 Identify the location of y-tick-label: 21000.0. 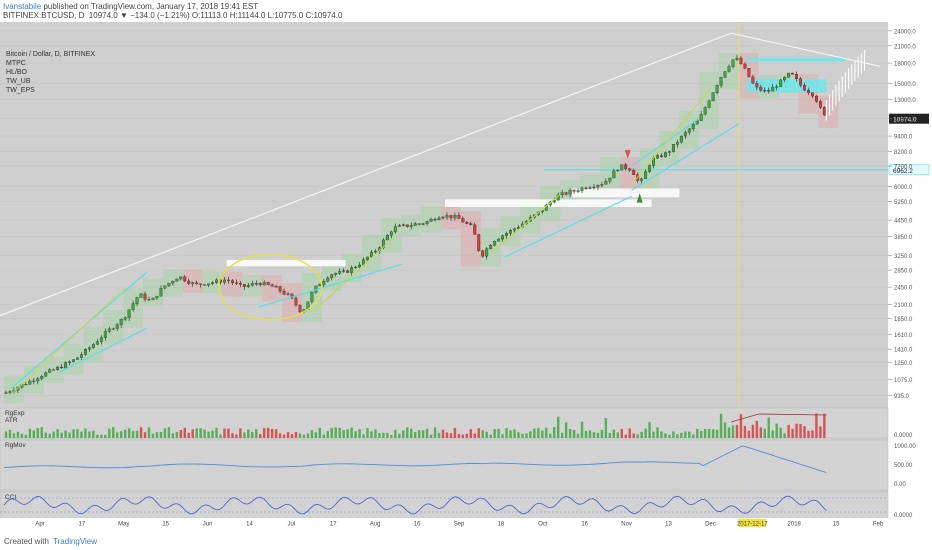
(905, 47).